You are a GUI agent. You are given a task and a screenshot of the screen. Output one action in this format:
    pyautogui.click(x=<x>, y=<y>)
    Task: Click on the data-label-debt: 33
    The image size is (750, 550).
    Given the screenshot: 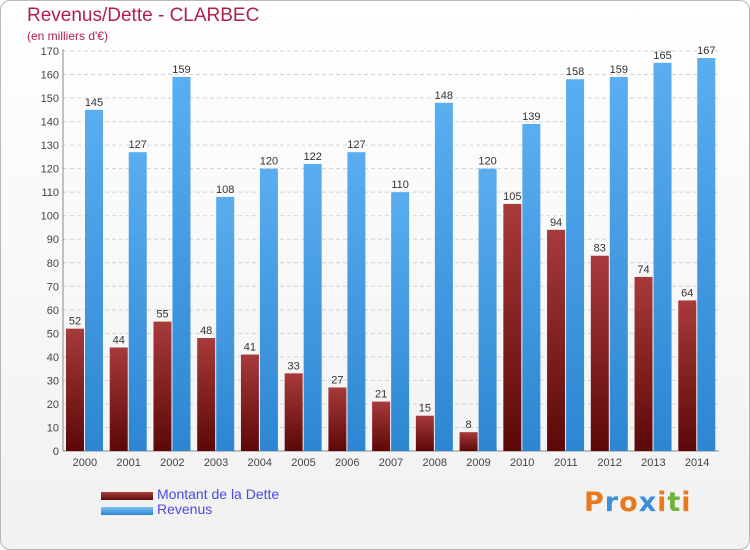 What is the action you would take?
    pyautogui.click(x=294, y=366)
    